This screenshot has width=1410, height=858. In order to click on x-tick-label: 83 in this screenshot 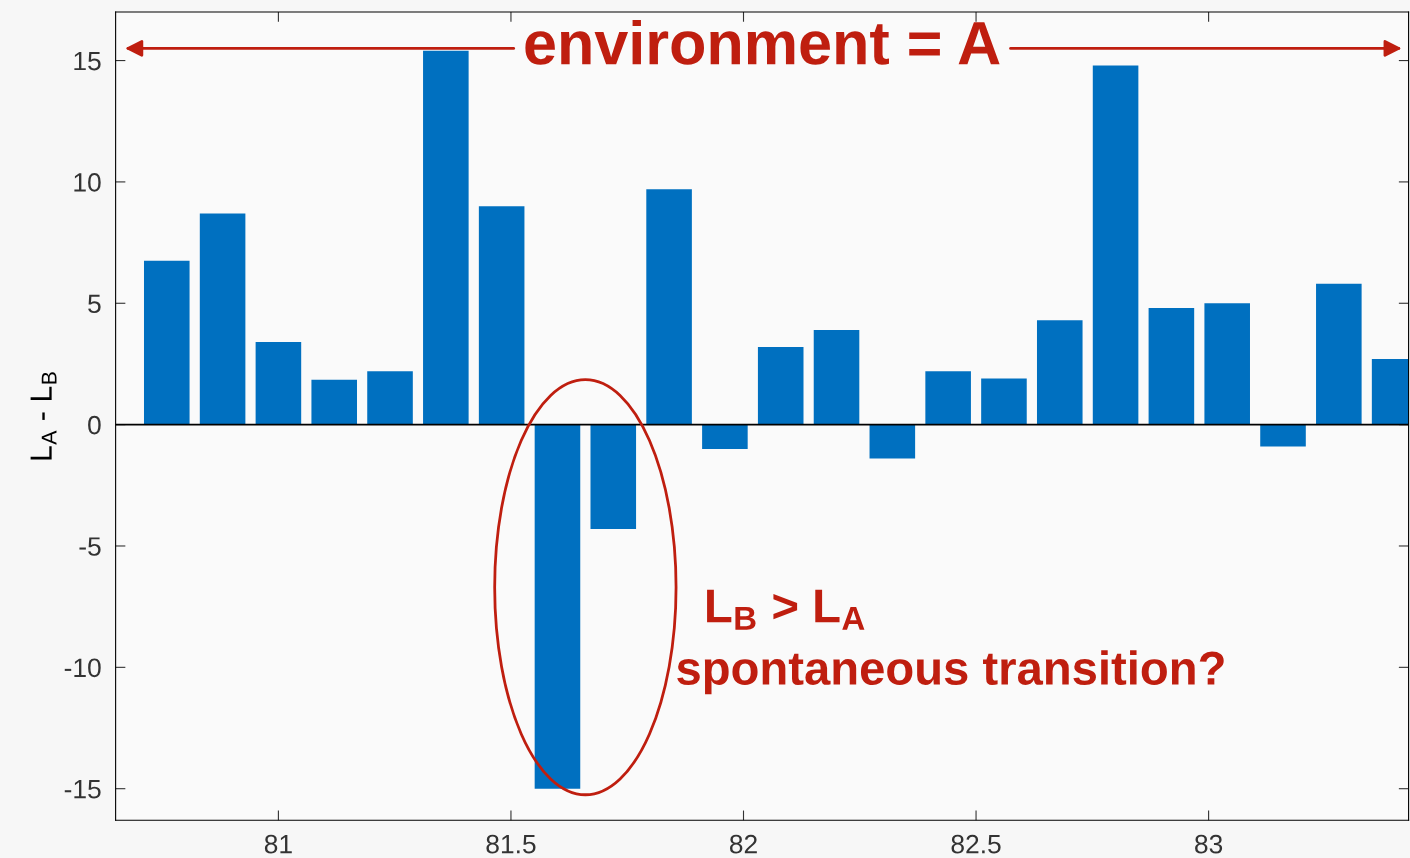, I will do `click(1209, 844)`.